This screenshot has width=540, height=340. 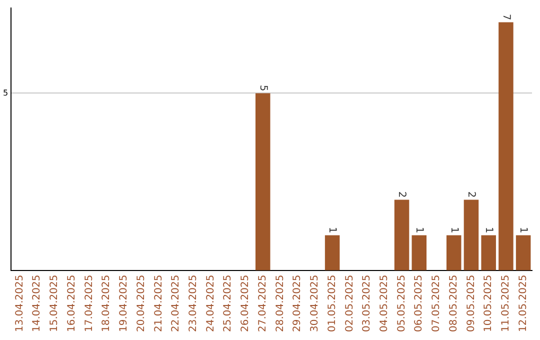 What do you see at coordinates (228, 303) in the screenshot?
I see `x-tick-label: 25.04.2025` at bounding box center [228, 303].